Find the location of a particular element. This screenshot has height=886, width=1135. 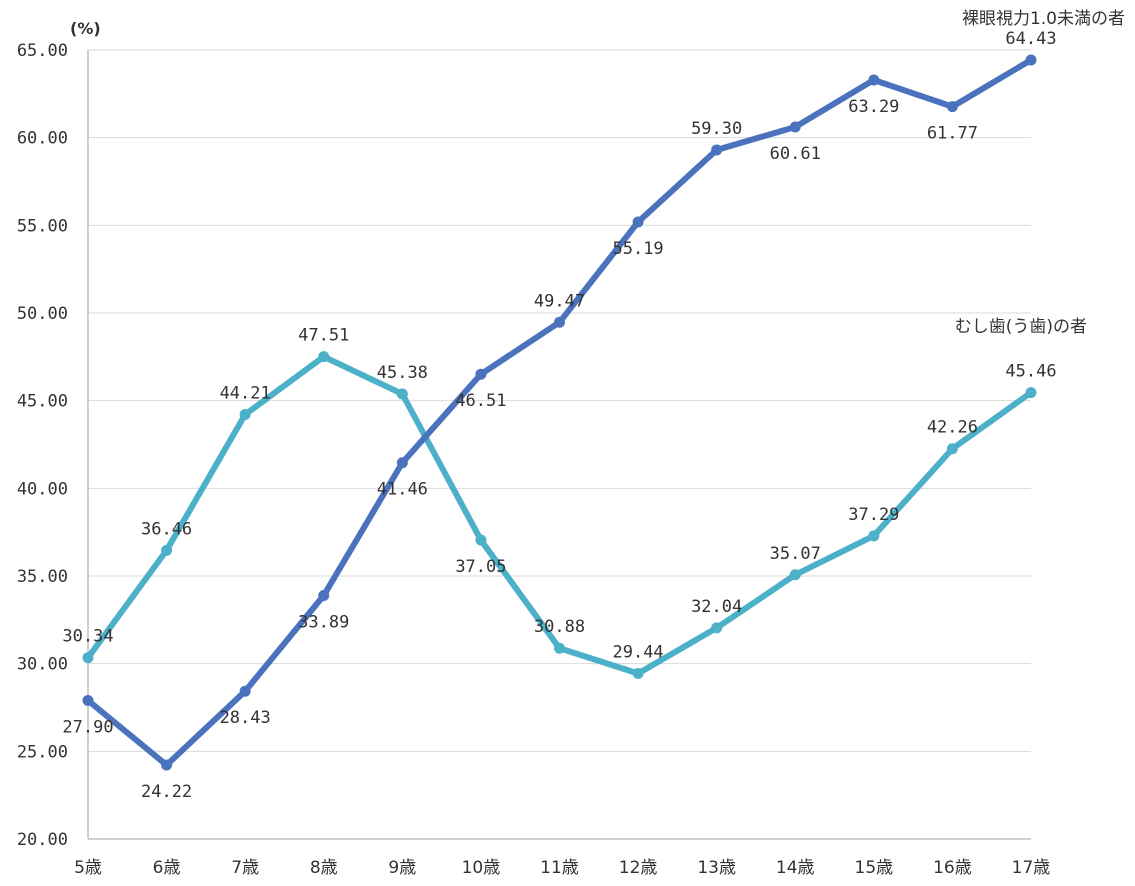

x-tick-label: 13歳 is located at coordinates (716, 868).